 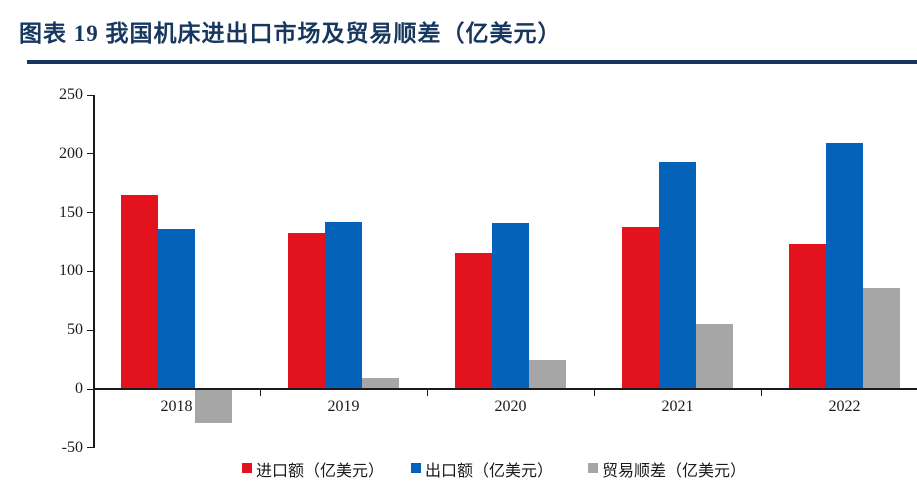 What do you see at coordinates (247, 468) in the screenshot?
I see `legend-swatch-import` at bounding box center [247, 468].